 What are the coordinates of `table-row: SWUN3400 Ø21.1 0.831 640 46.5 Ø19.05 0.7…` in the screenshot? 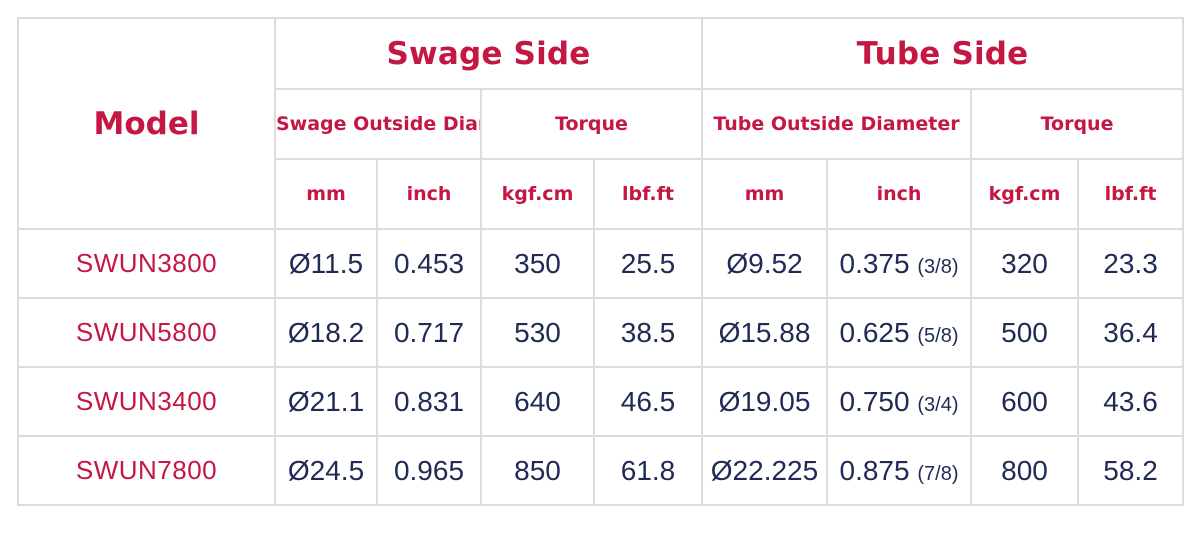 It's located at (601, 401).